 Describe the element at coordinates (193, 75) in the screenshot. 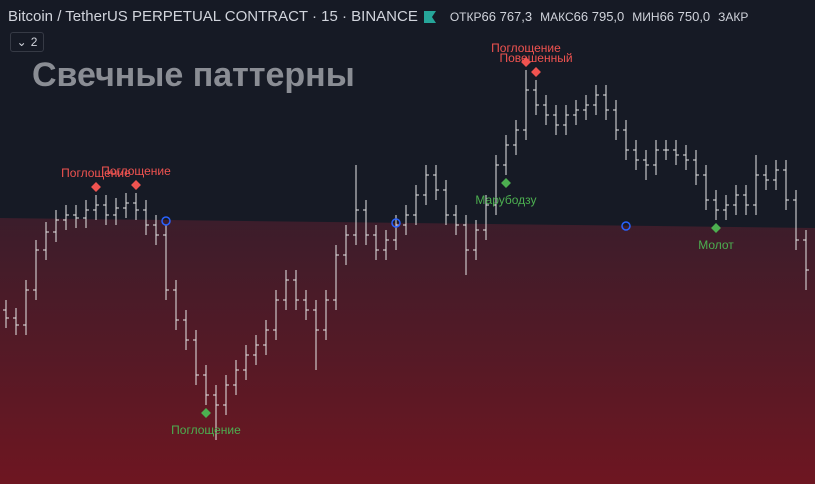

I see `chart-title: Свечные паттерны` at that location.